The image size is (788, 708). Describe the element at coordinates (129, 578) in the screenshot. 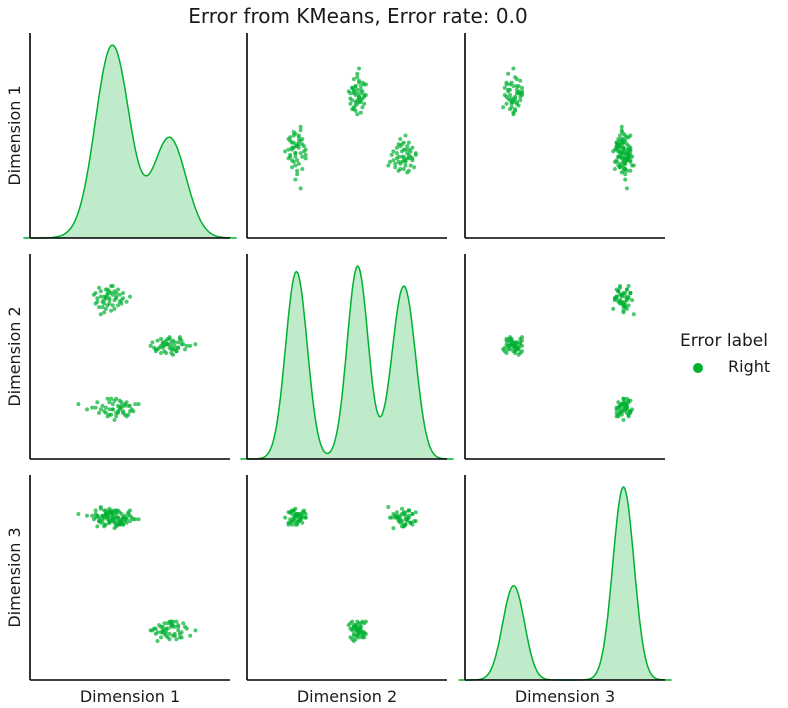

I see `panel-r3-c1` at that location.